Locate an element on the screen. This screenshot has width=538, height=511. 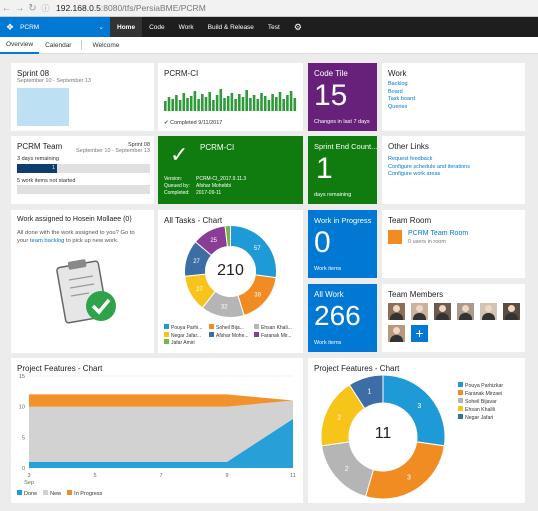
legend-item: Done is located at coordinates (27, 493).